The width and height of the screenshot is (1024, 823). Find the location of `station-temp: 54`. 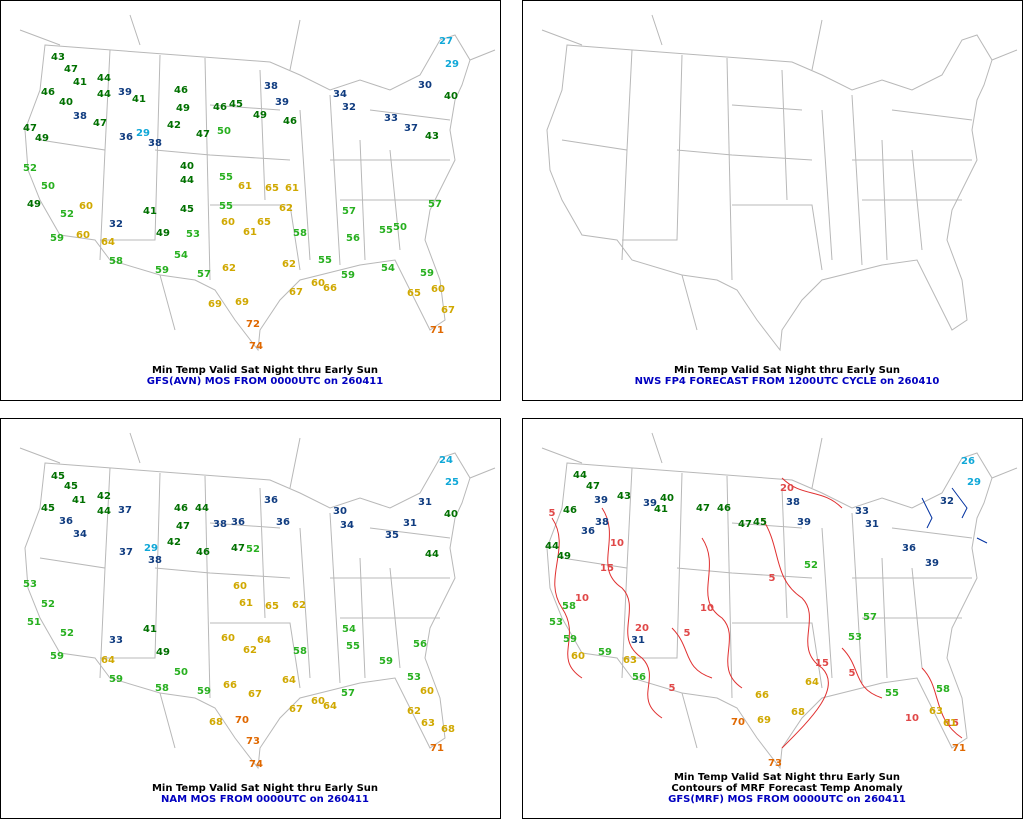

station-temp: 54 is located at coordinates (181, 255).